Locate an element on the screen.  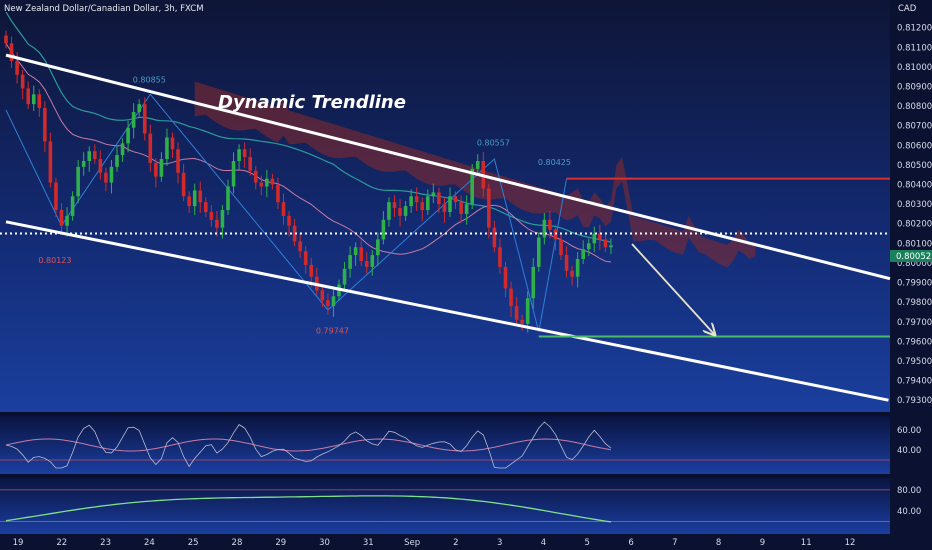
x-tick-label: 25 is located at coordinates (193, 543).